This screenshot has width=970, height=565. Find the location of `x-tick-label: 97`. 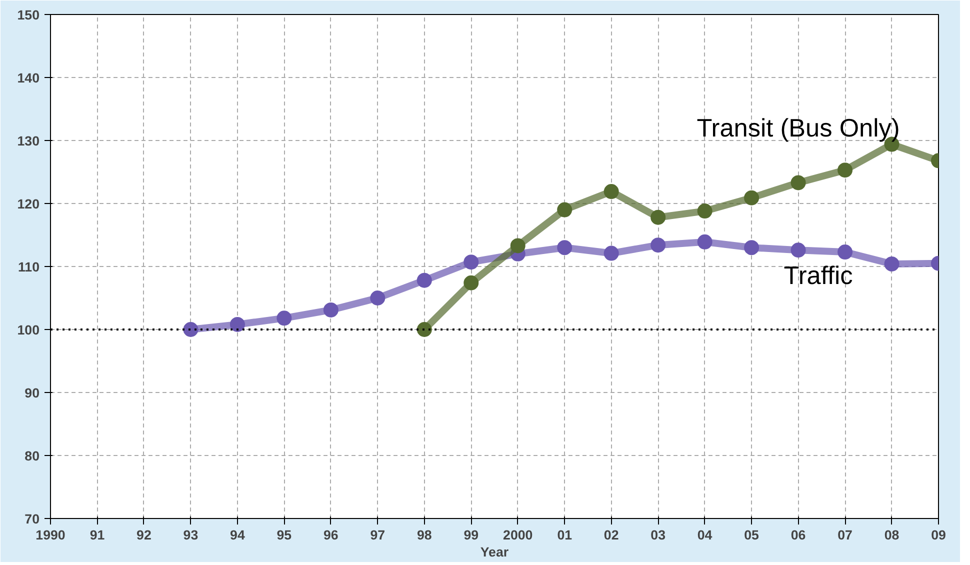

x-tick-label: 97 is located at coordinates (378, 535).